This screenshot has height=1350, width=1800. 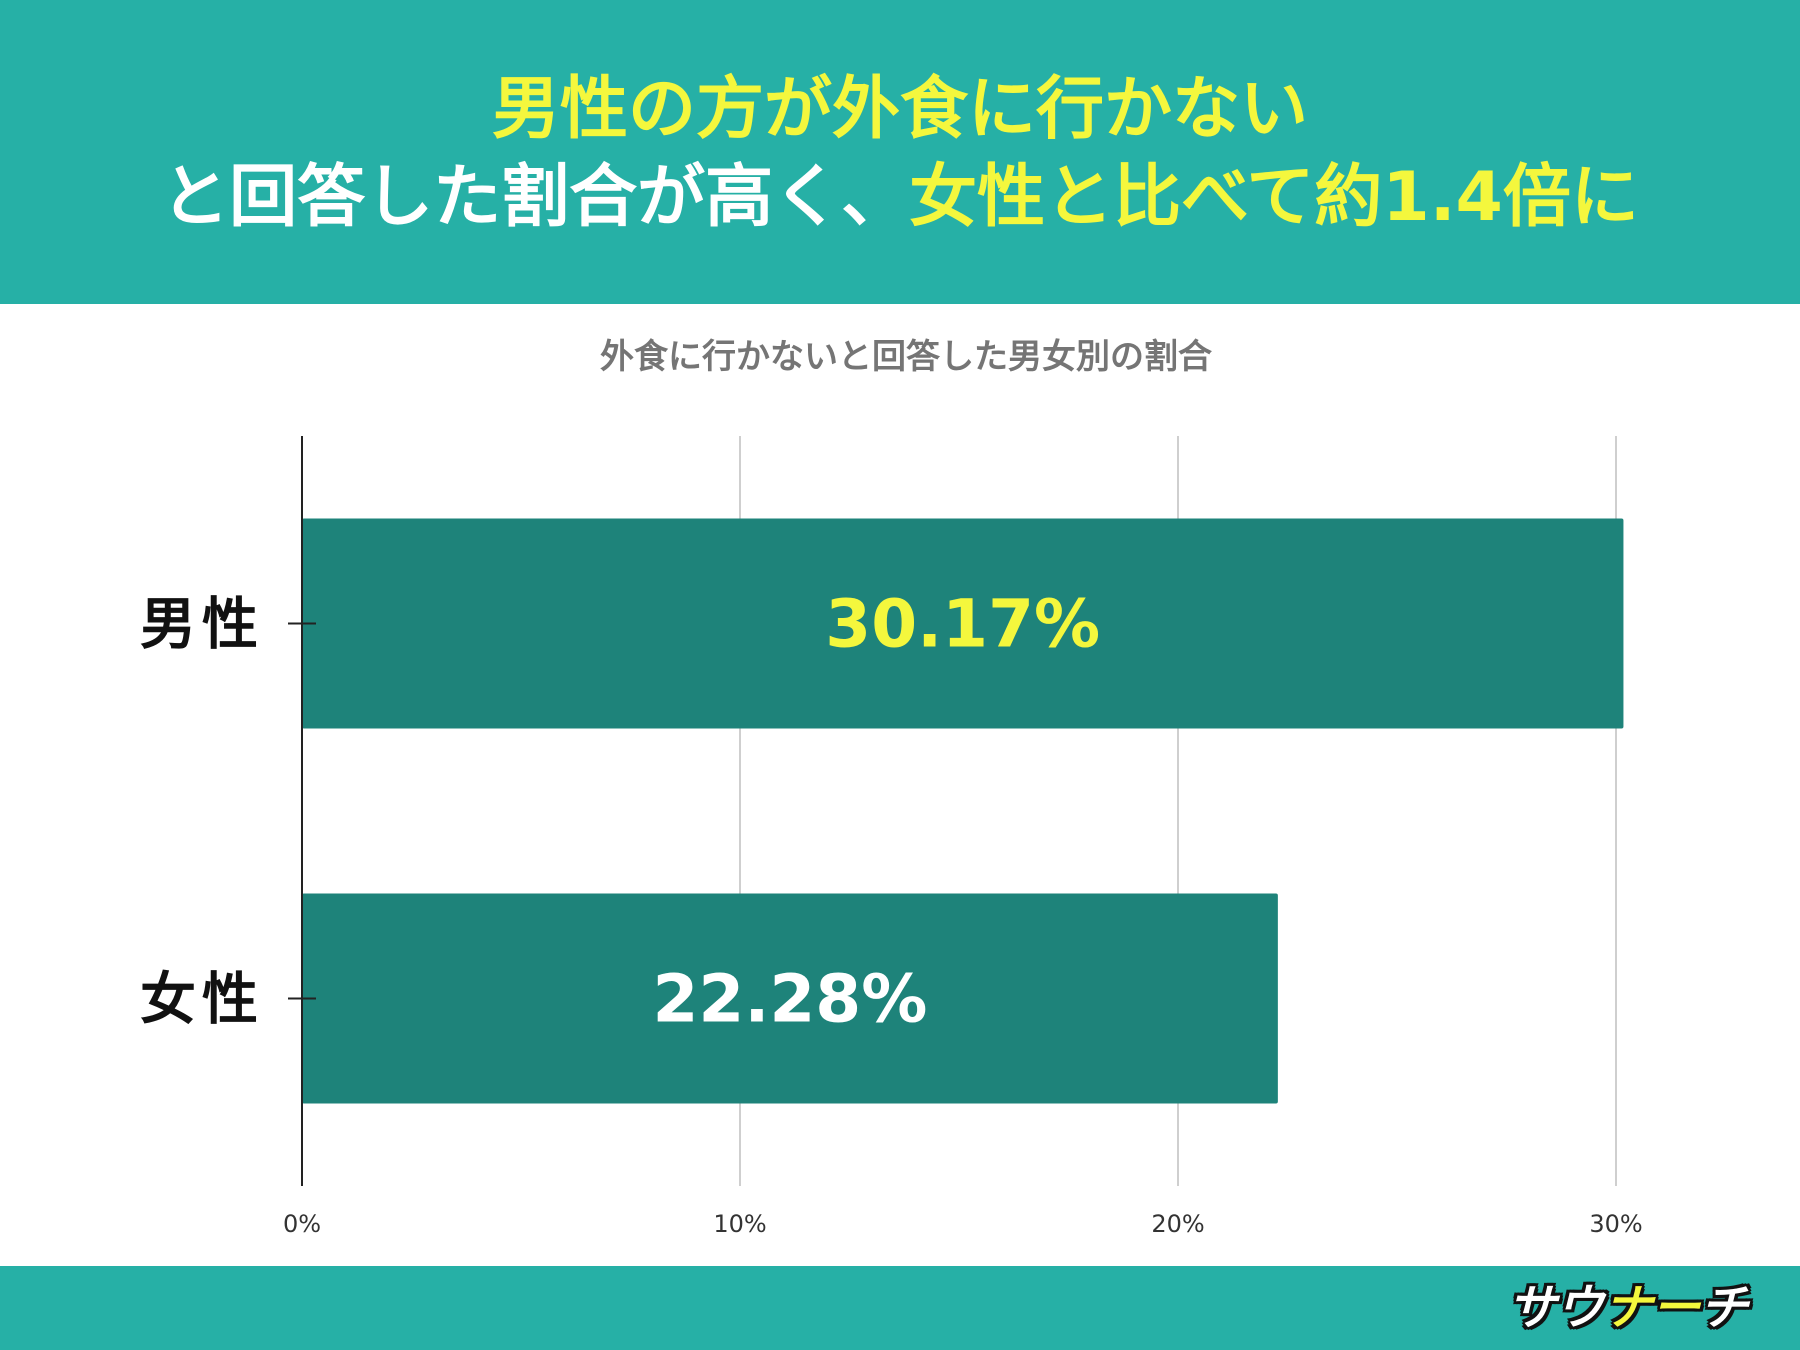 I want to click on data-label-female: 22.28%, so click(x=789, y=999).